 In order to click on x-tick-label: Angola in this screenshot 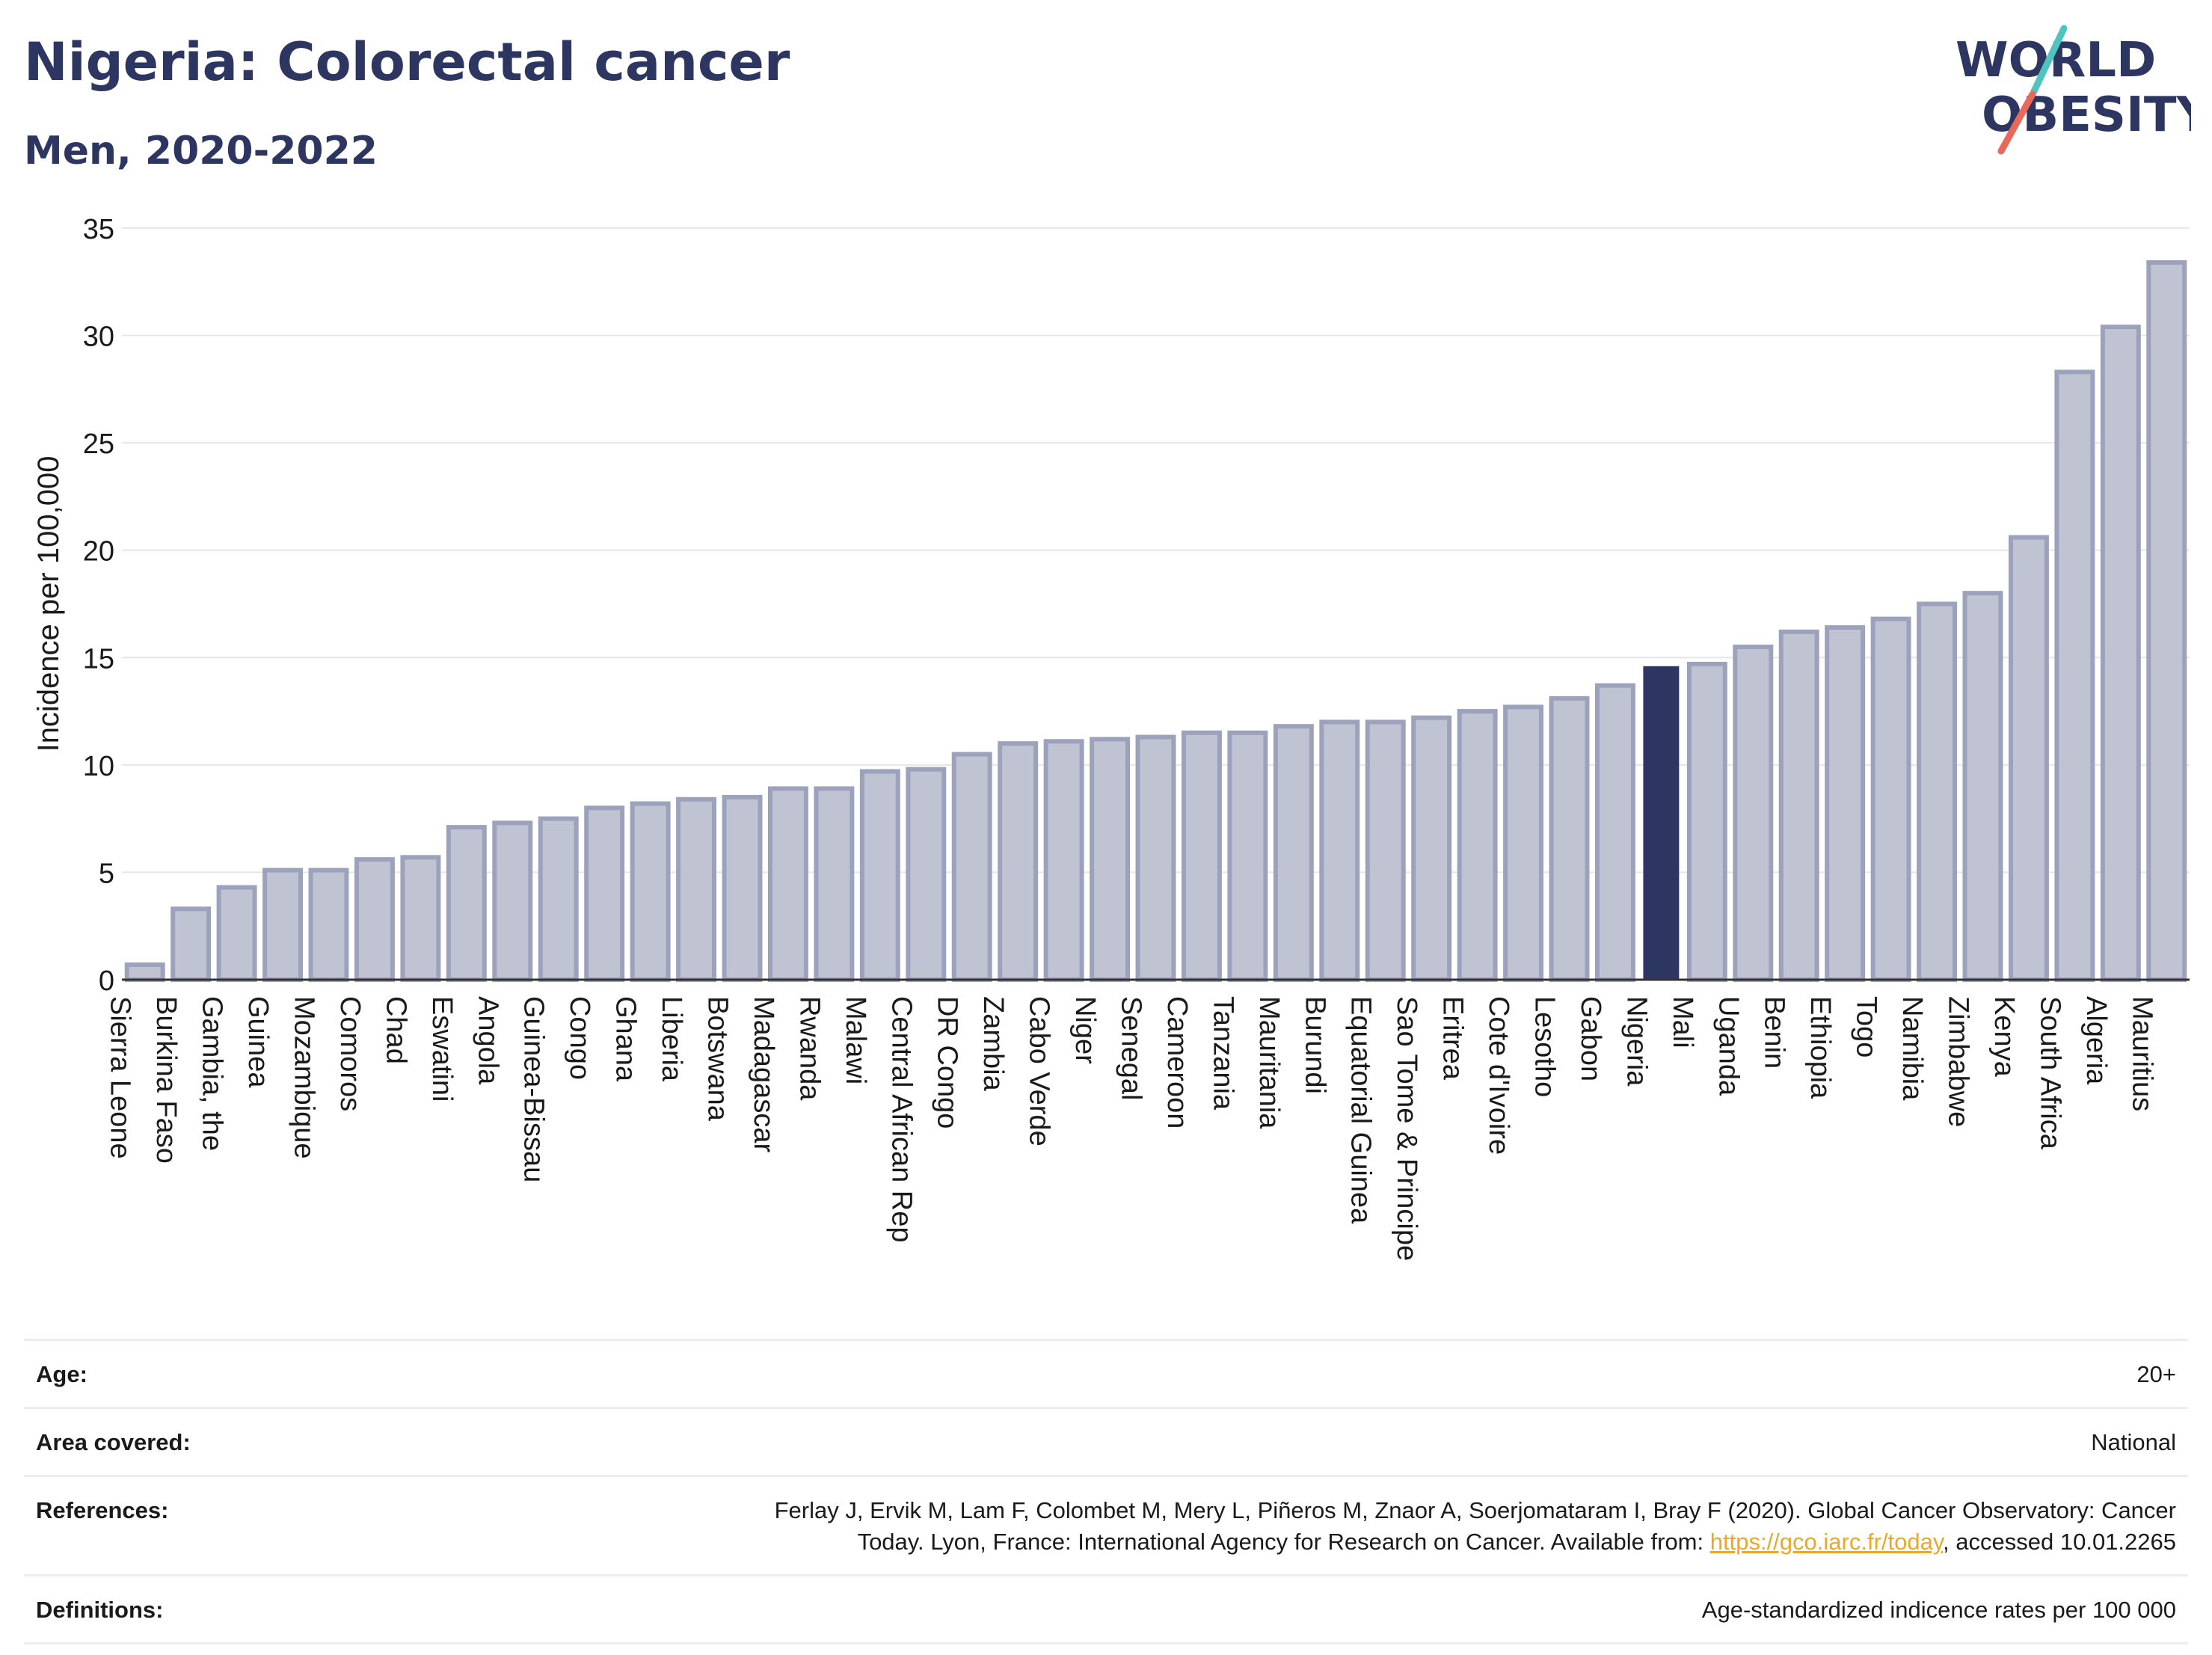, I will do `click(487, 1040)`.